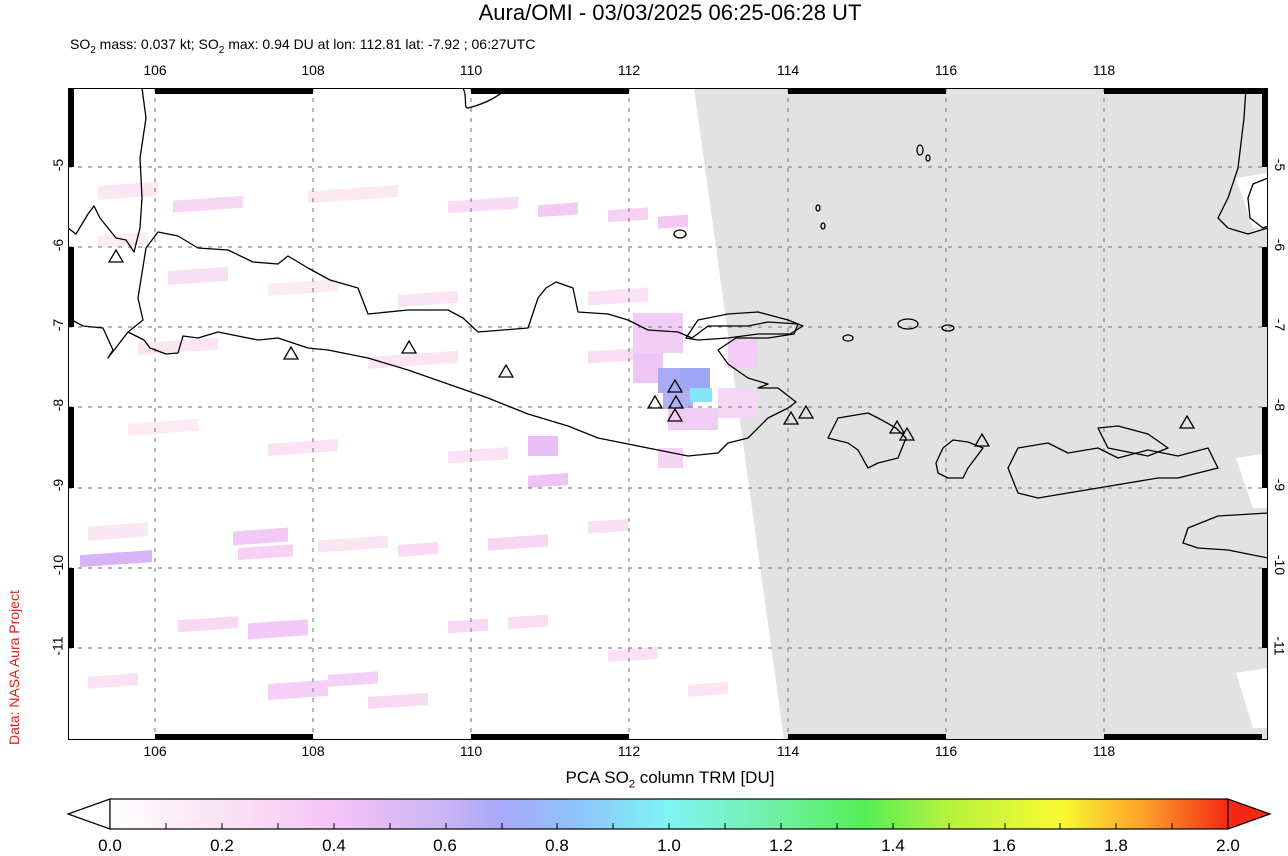 Image resolution: width=1288 pixels, height=856 pixels. I want to click on colorbar-label: 1.8, so click(1116, 845).